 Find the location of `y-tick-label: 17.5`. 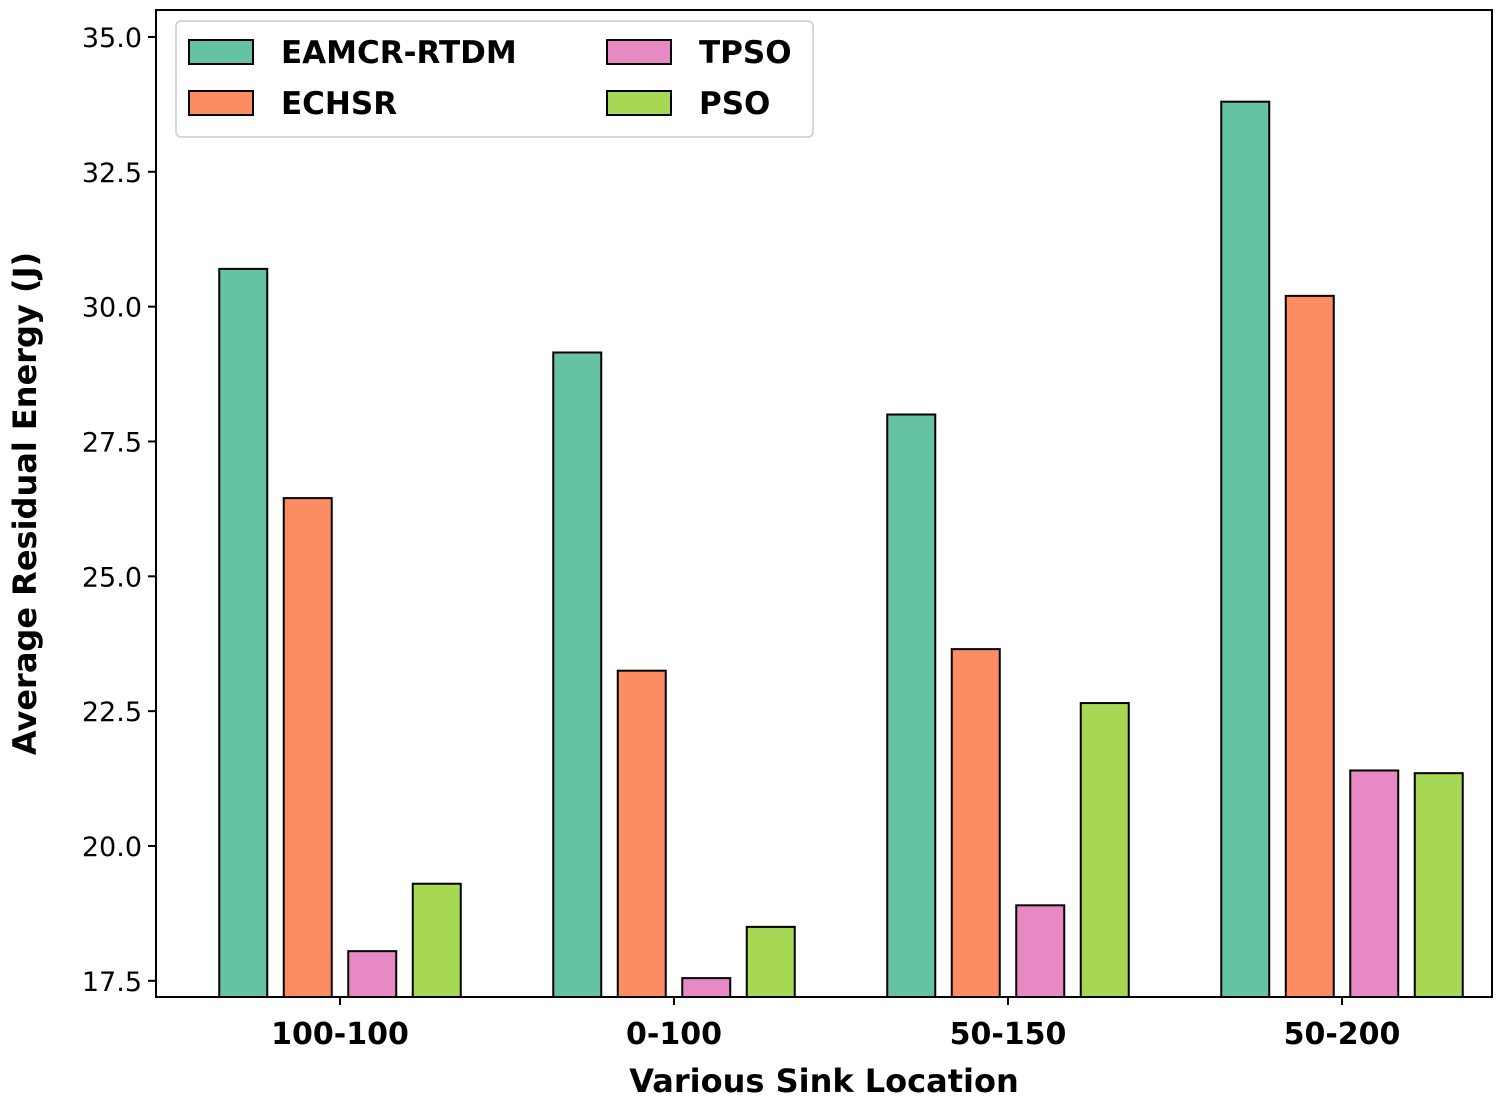

y-tick-label: 17.5 is located at coordinates (112, 982).